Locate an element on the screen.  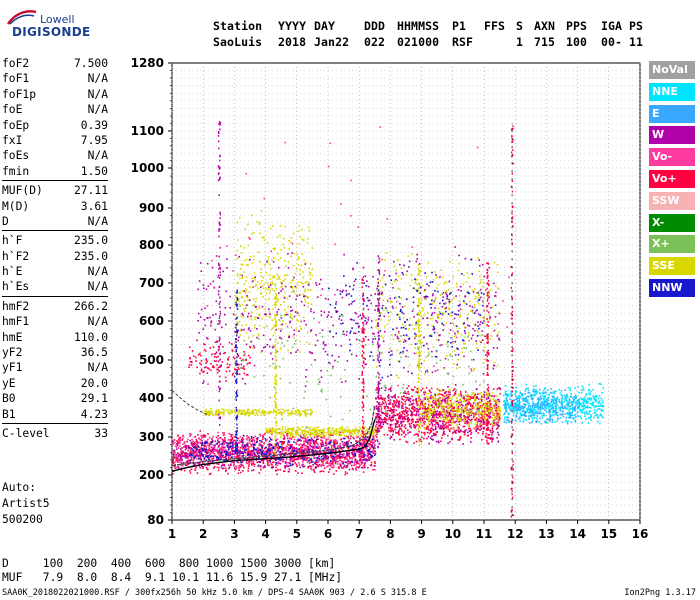
parameter-name: B0 is located at coordinates (9, 399).